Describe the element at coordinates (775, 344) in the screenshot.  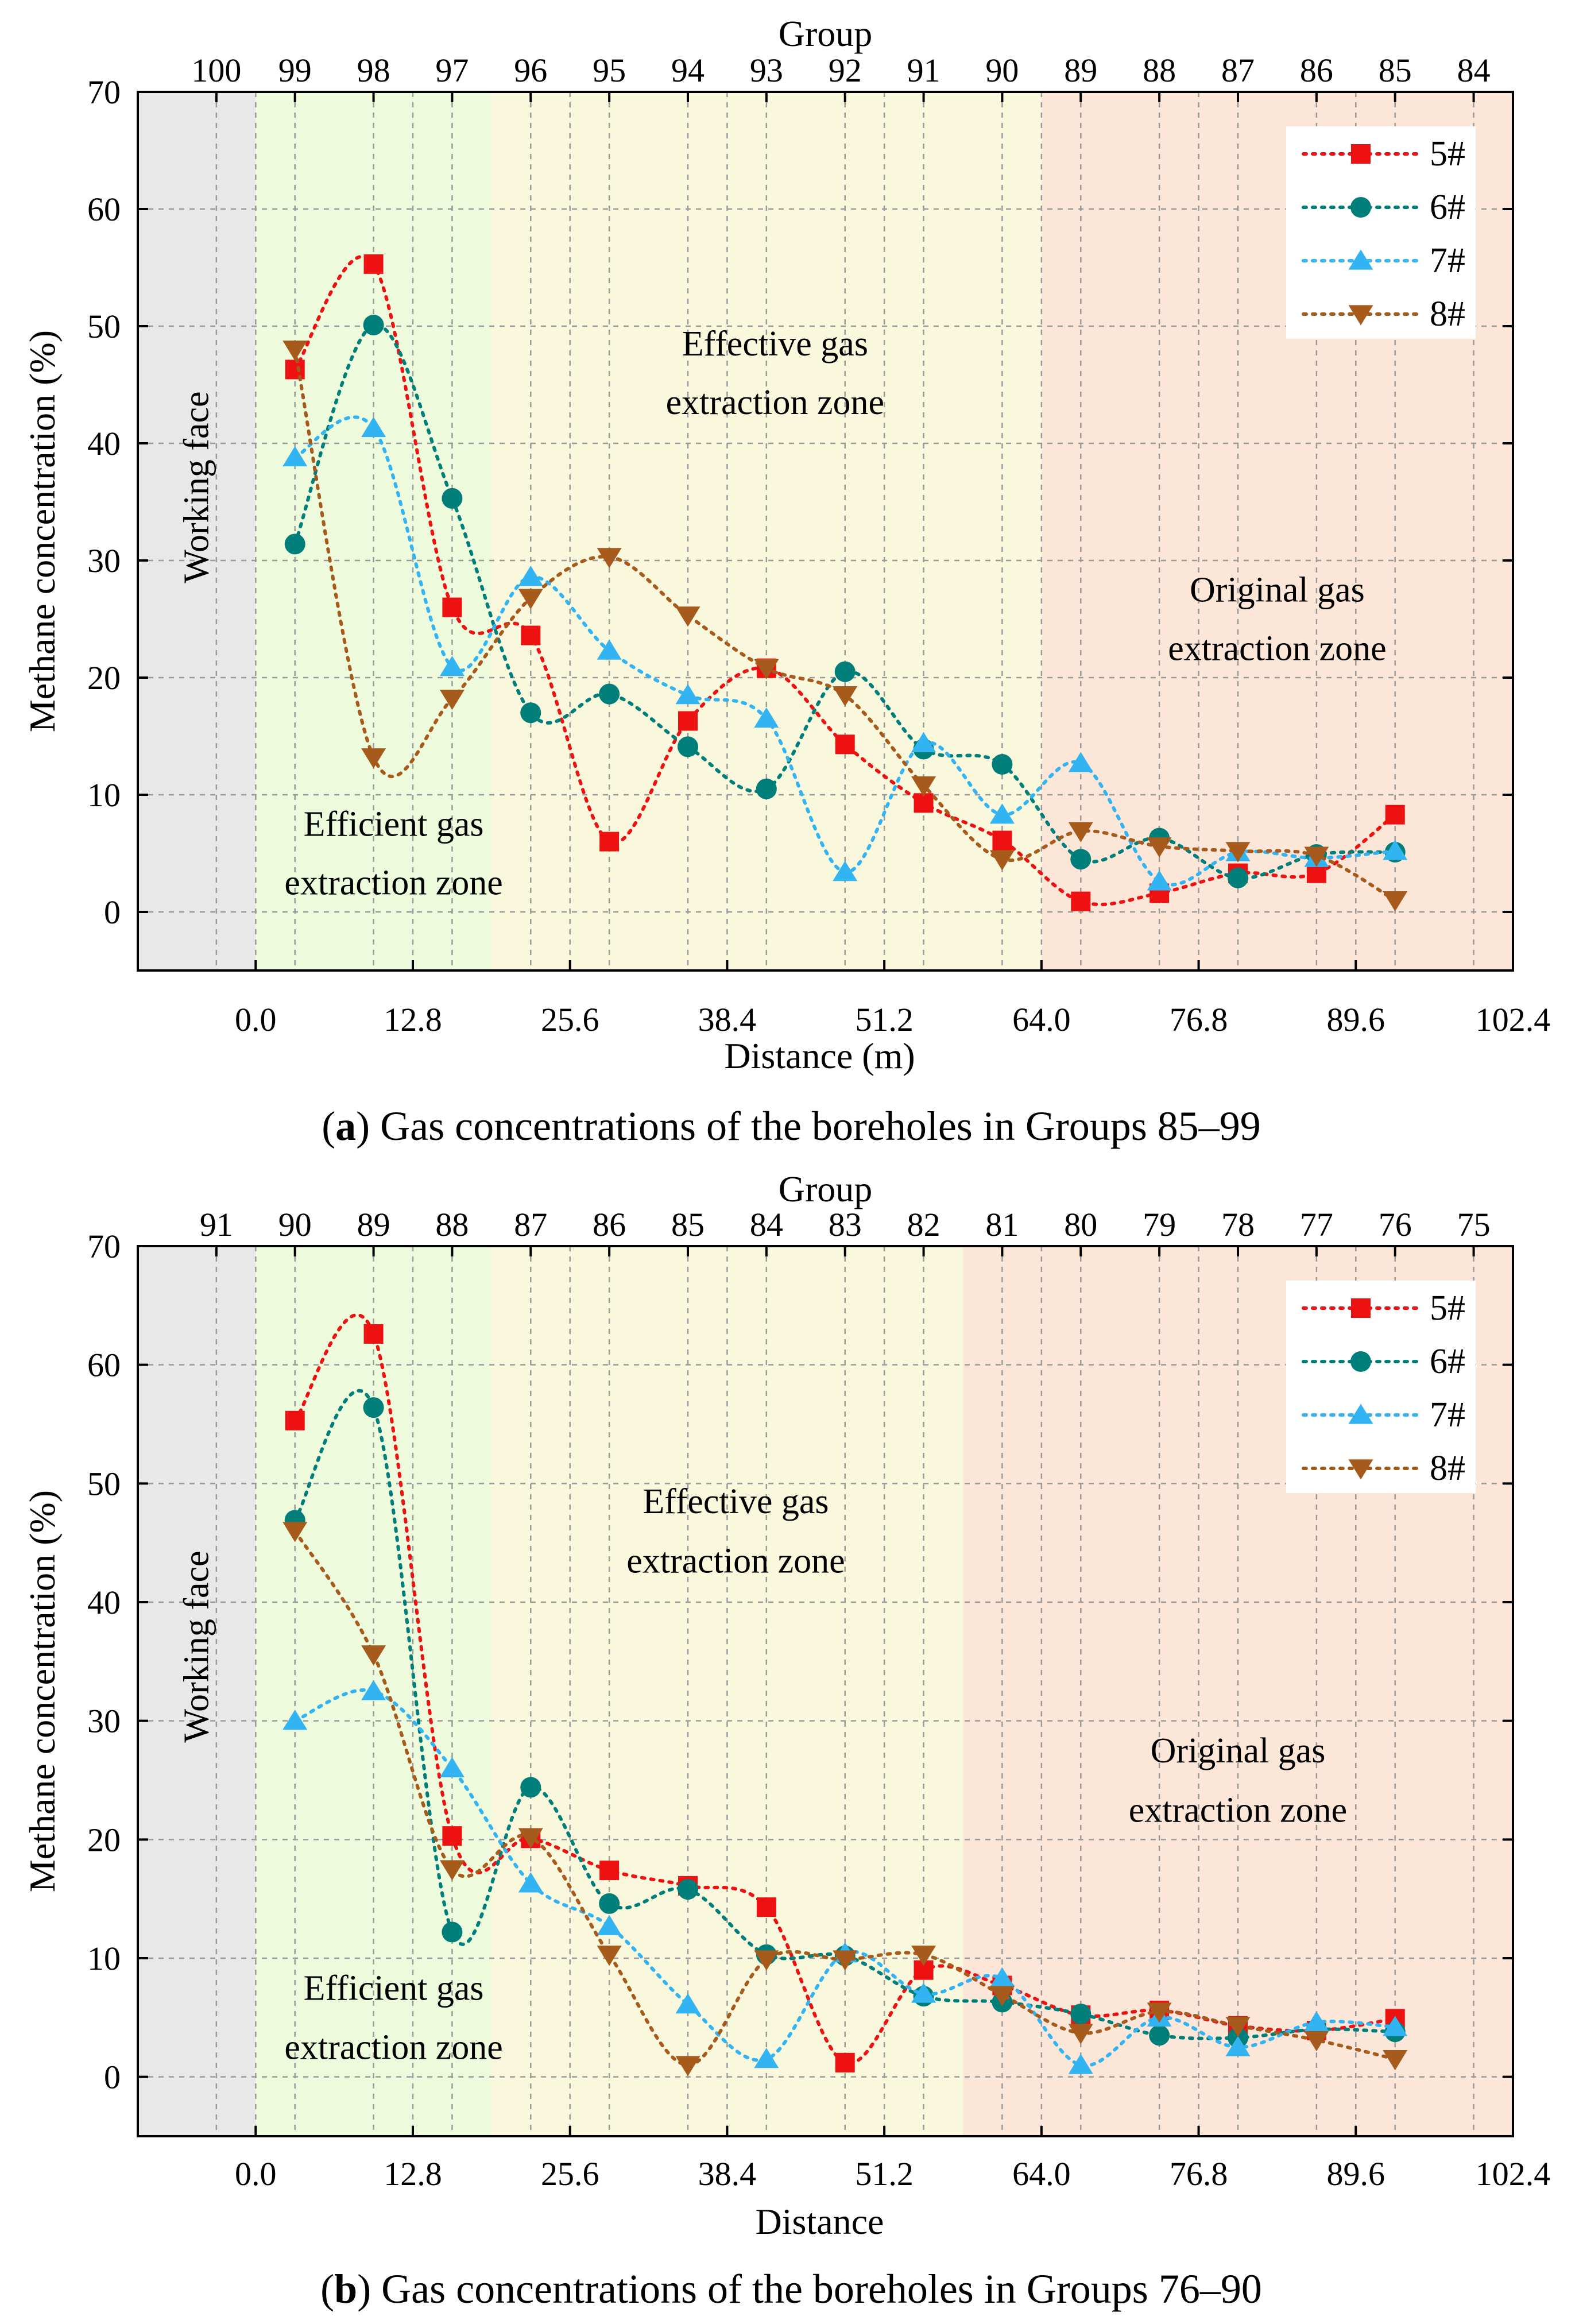
I see `zone-label-effective: Effective gas` at that location.